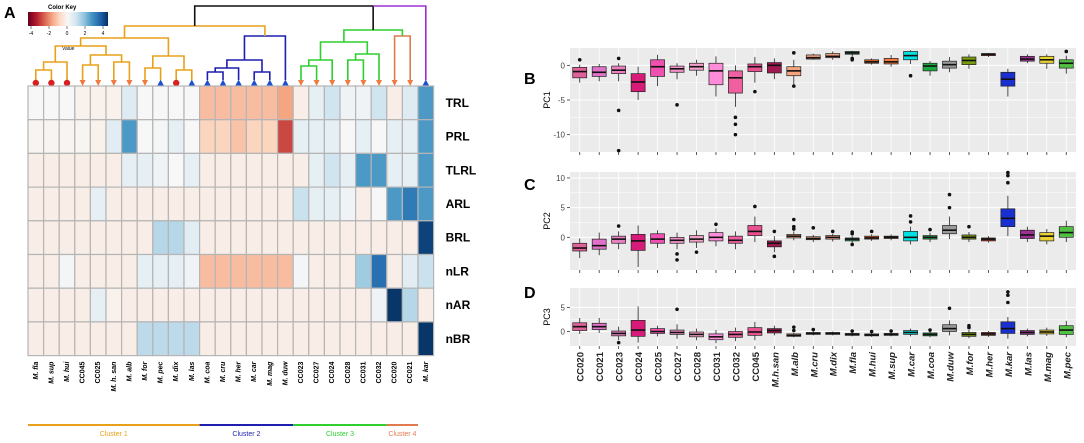  I want to click on x-tick-label: CC045, so click(756, 366).